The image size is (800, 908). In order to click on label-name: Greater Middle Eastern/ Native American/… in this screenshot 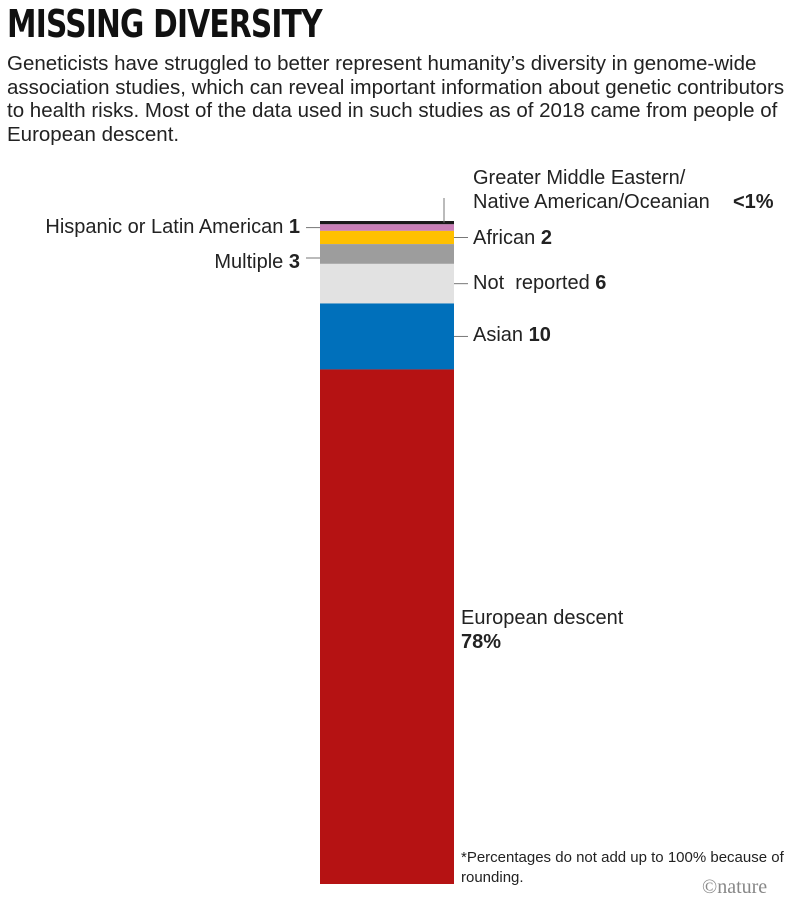, I will do `click(591, 190)`.